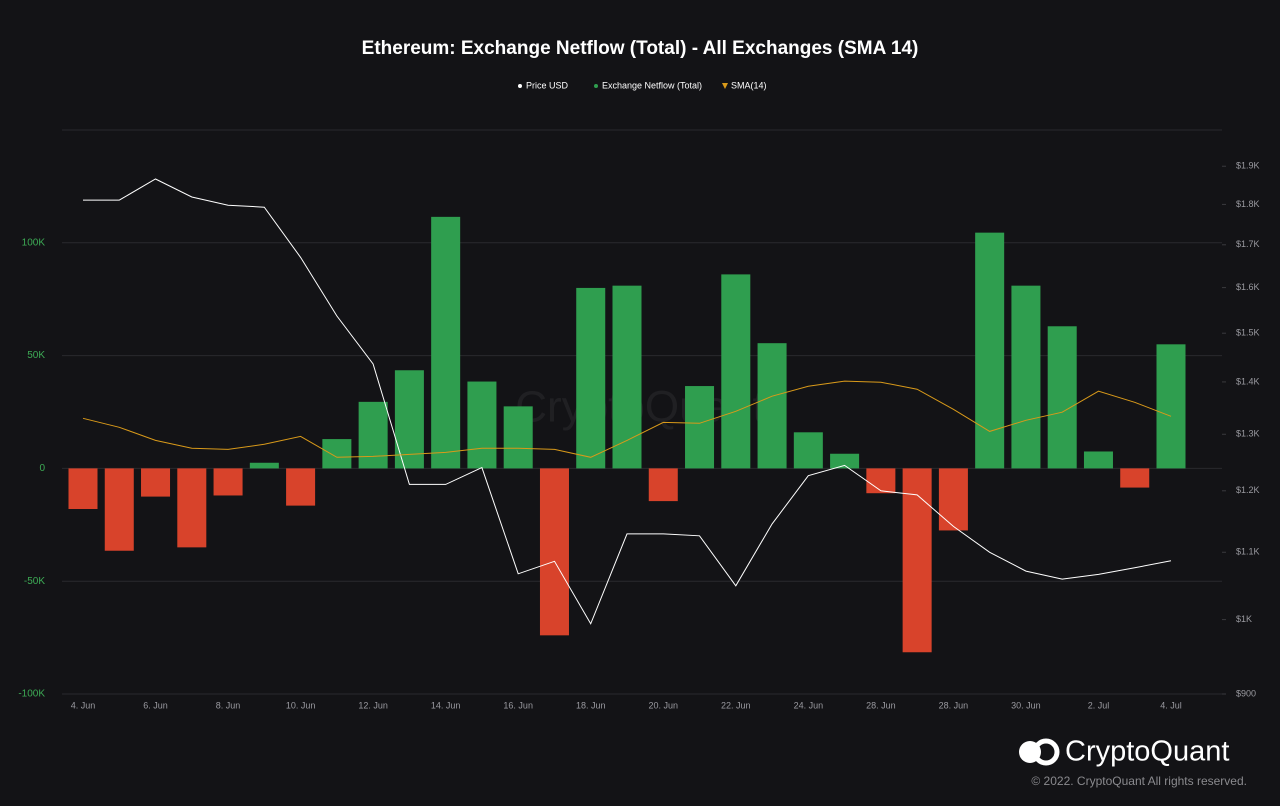  Describe the element at coordinates (31, 694) in the screenshot. I see `y-tick-label: -100K` at that location.